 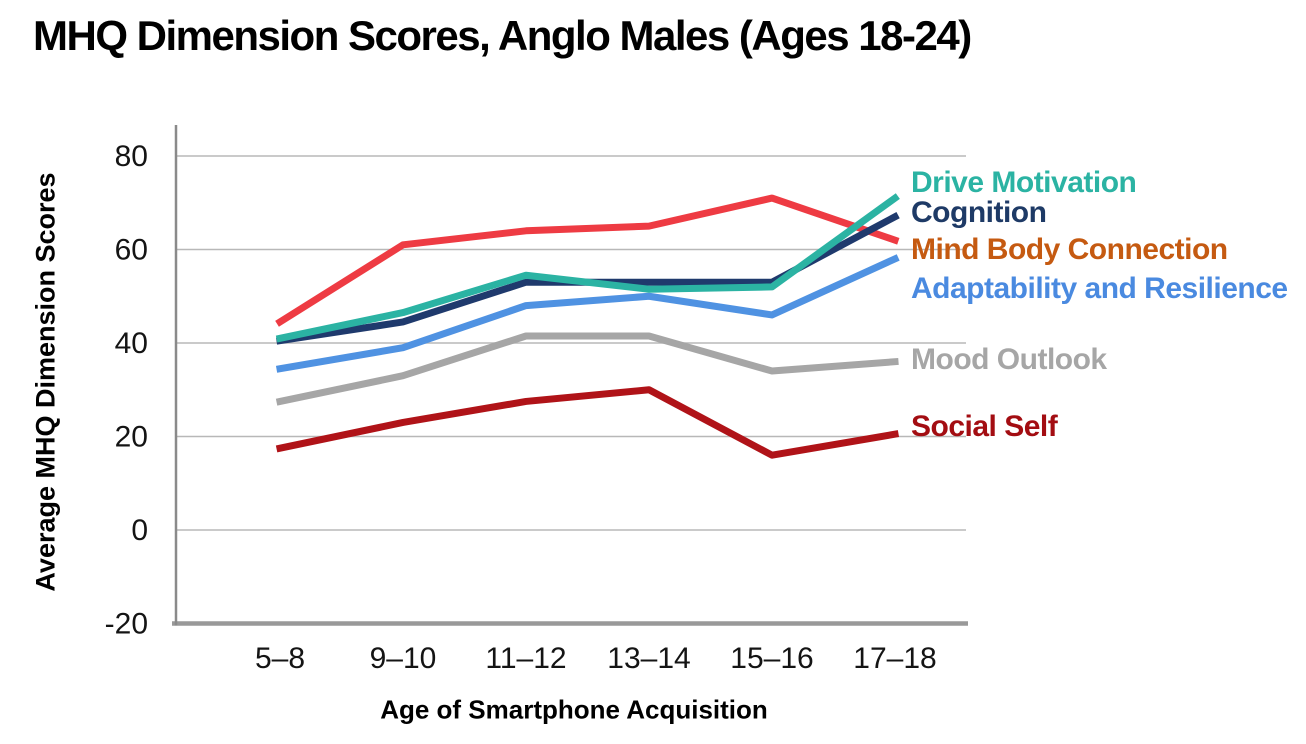 What do you see at coordinates (587, 313) in the screenshot?
I see `series-line-adaptability-and-resilience` at bounding box center [587, 313].